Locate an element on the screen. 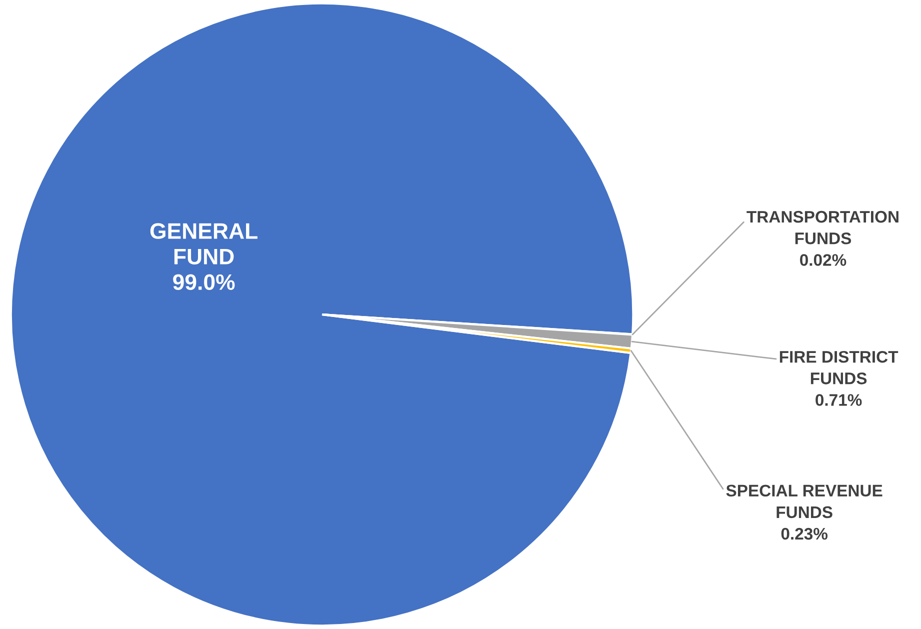  data-label: 0.23% is located at coordinates (804, 534).